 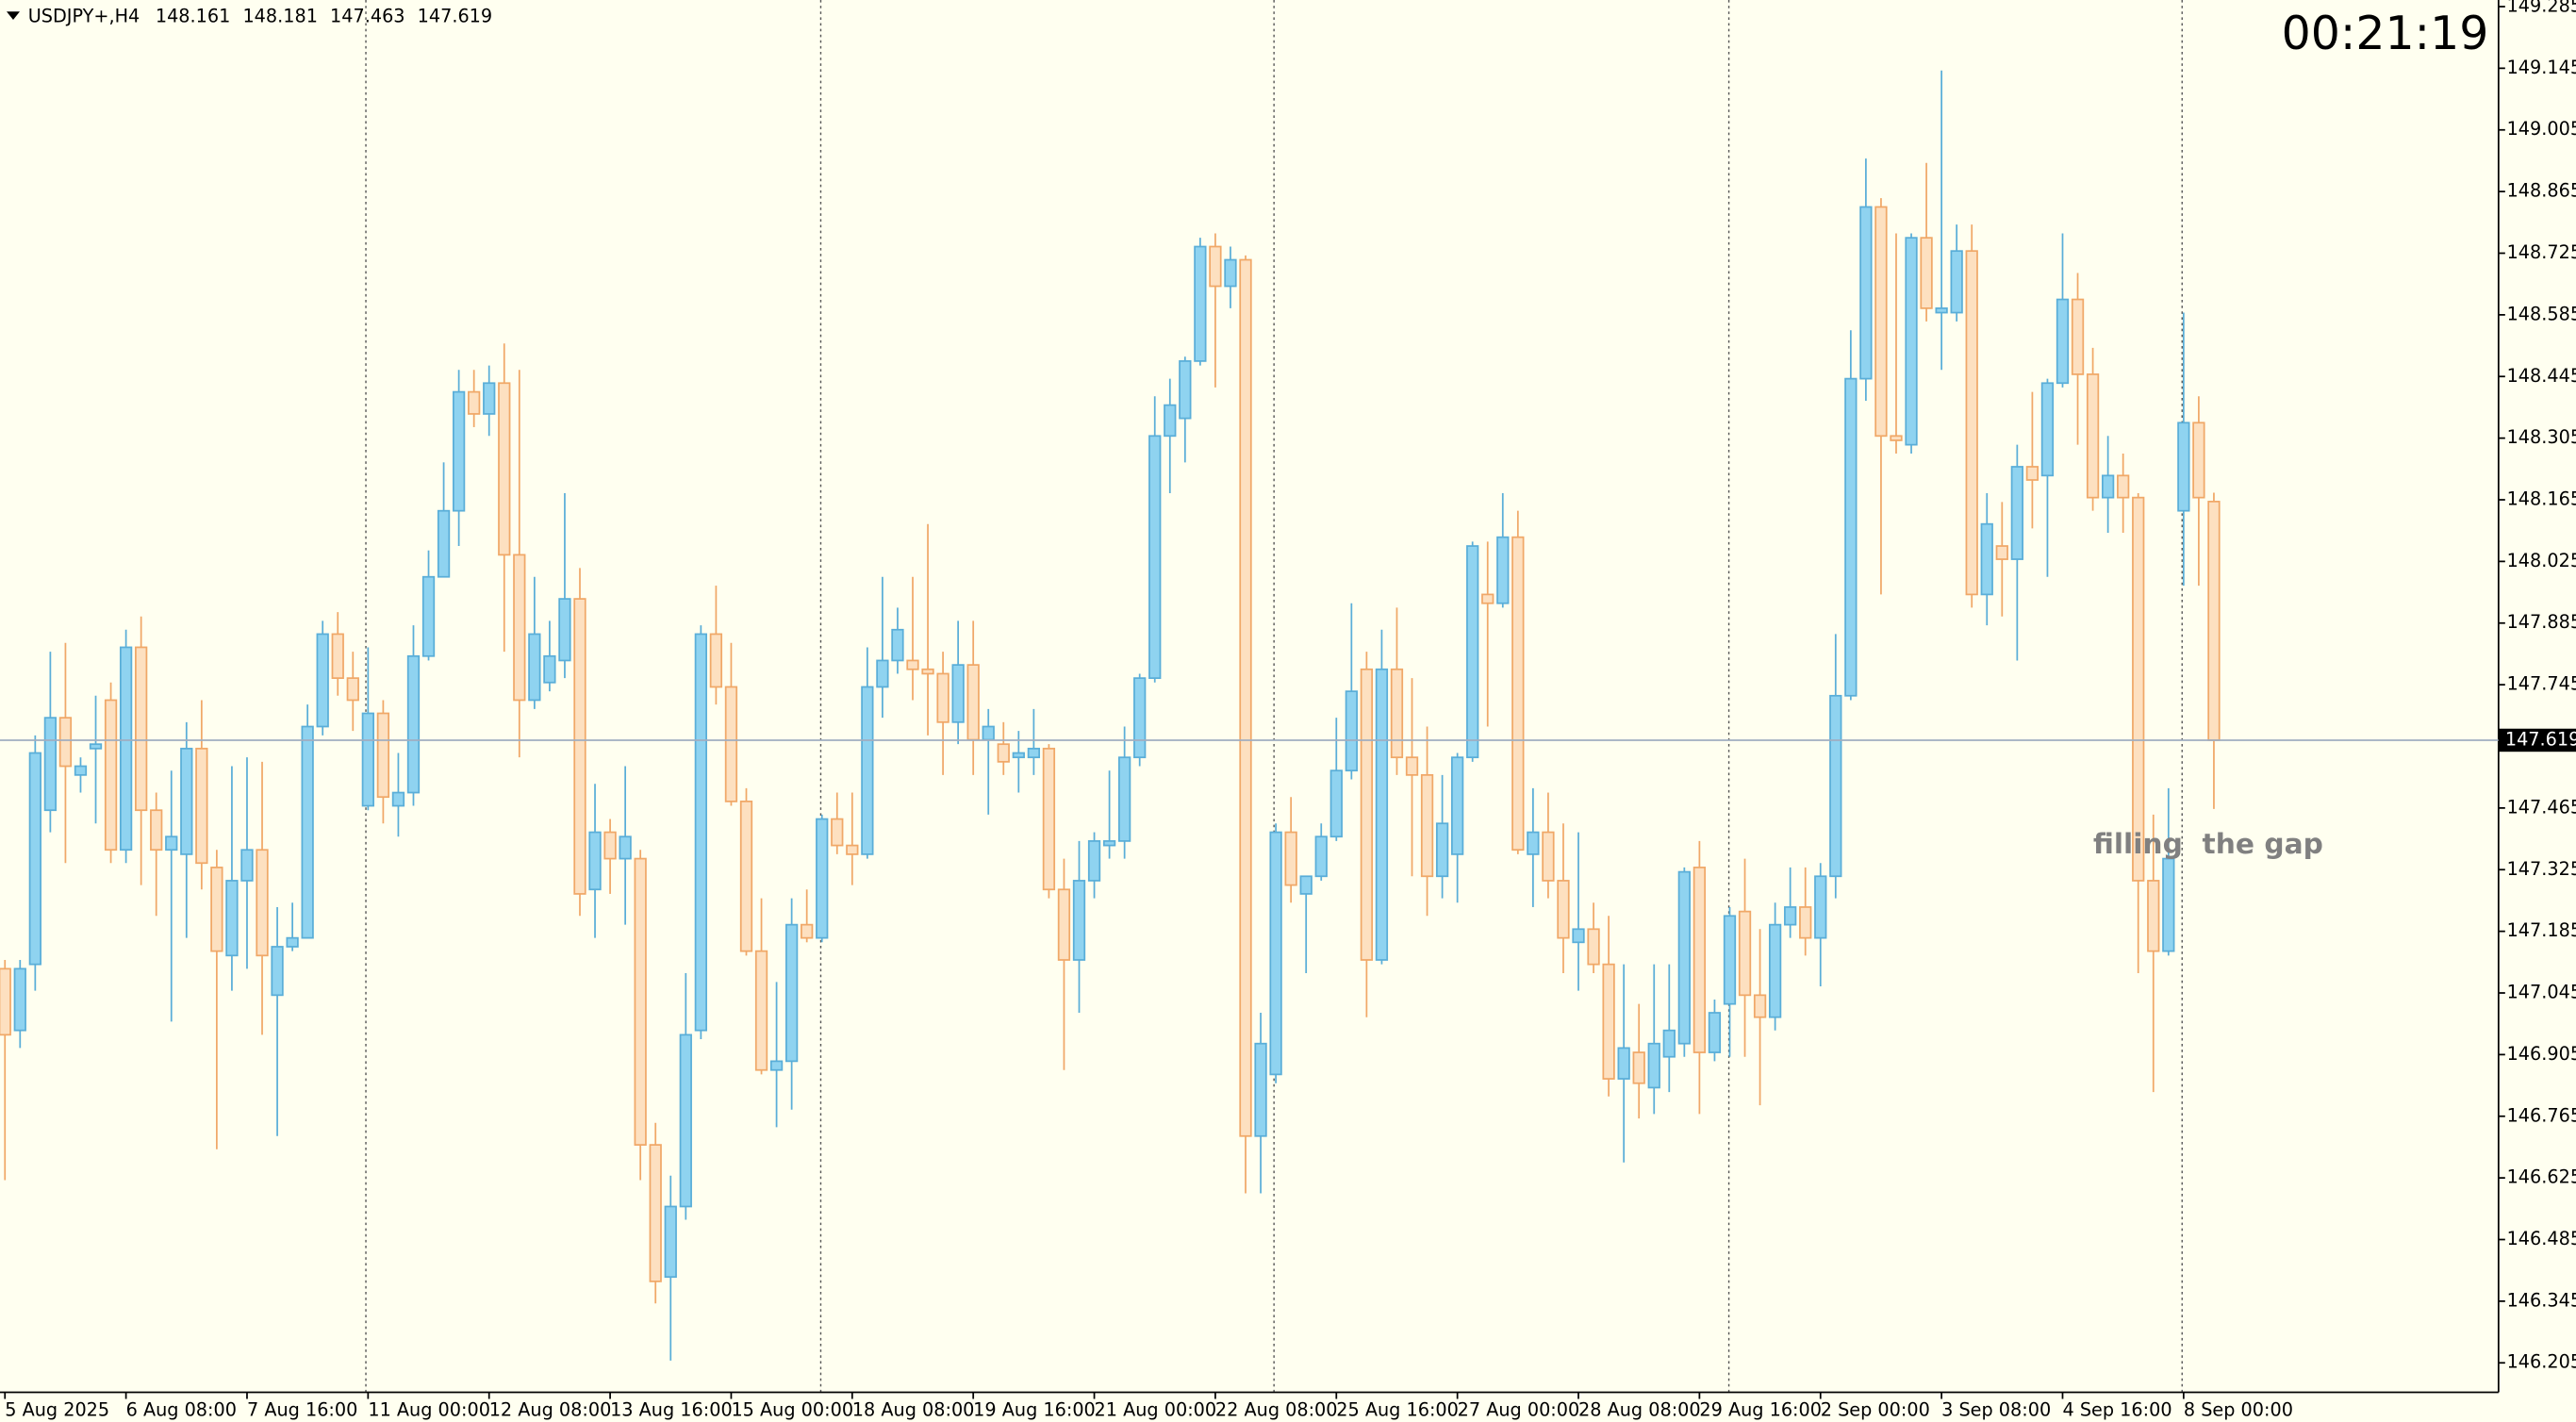 I want to click on x-tick-label: 8 Sep 00:00, so click(x=2238, y=1409).